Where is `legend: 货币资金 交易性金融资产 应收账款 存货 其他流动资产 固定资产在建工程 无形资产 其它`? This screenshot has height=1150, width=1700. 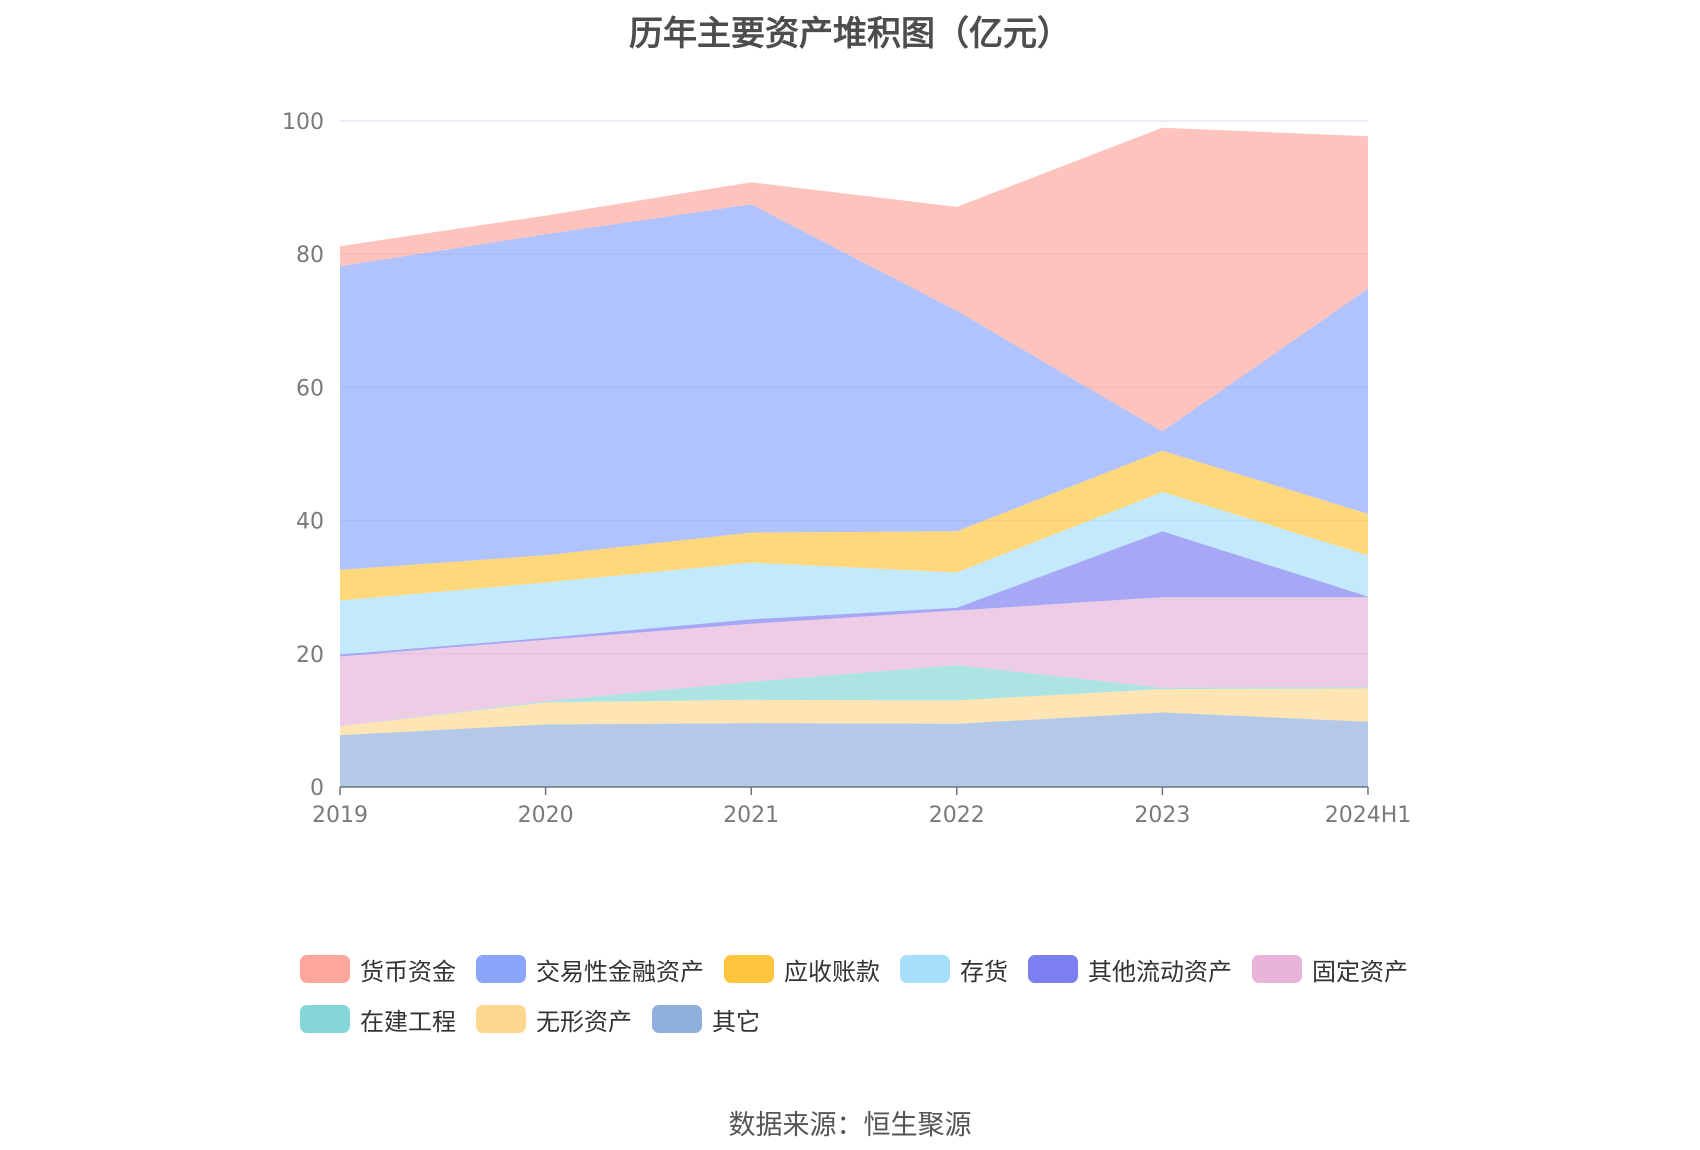
legend: 货币资金 交易性金融资产 应收账款 存货 其他流动资产 固定资产在建工程 无形资产 其它 is located at coordinates (880, 994).